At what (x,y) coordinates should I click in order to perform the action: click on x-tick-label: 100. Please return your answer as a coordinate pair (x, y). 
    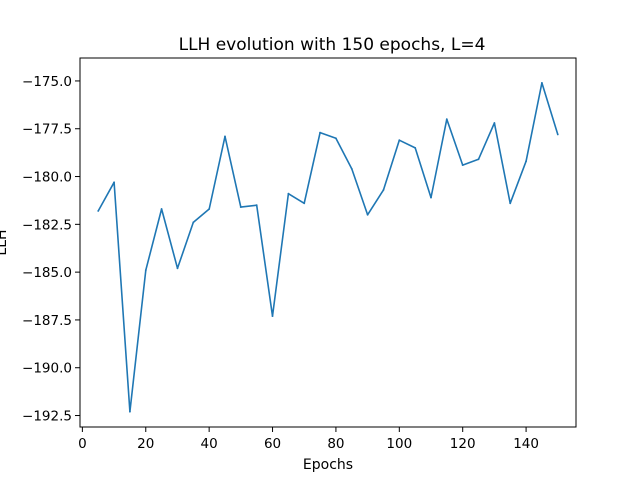
    Looking at the image, I should click on (399, 444).